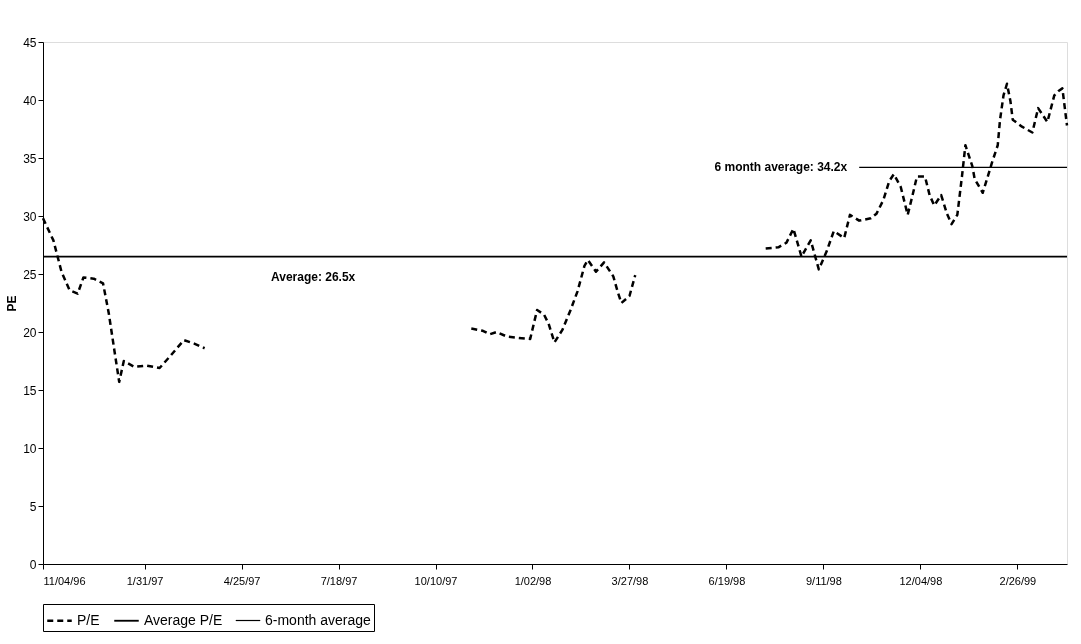  What do you see at coordinates (921, 580) in the screenshot?
I see `x-tick-label: 12/04/98` at bounding box center [921, 580].